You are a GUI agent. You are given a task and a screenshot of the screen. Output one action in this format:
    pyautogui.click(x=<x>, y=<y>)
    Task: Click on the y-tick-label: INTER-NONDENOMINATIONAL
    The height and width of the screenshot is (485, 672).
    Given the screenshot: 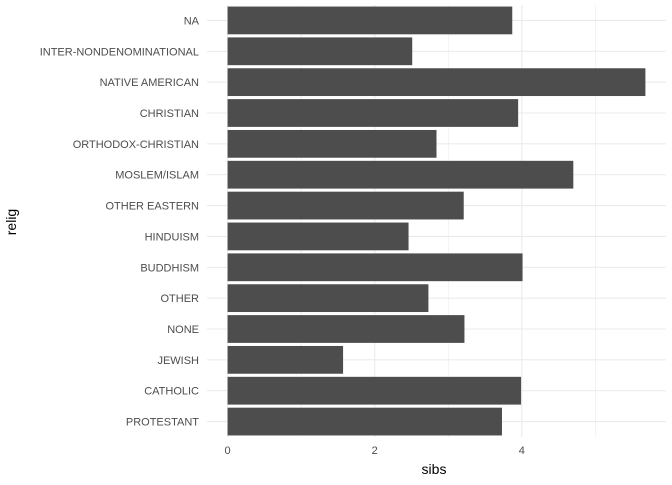 What is the action you would take?
    pyautogui.click(x=119, y=52)
    